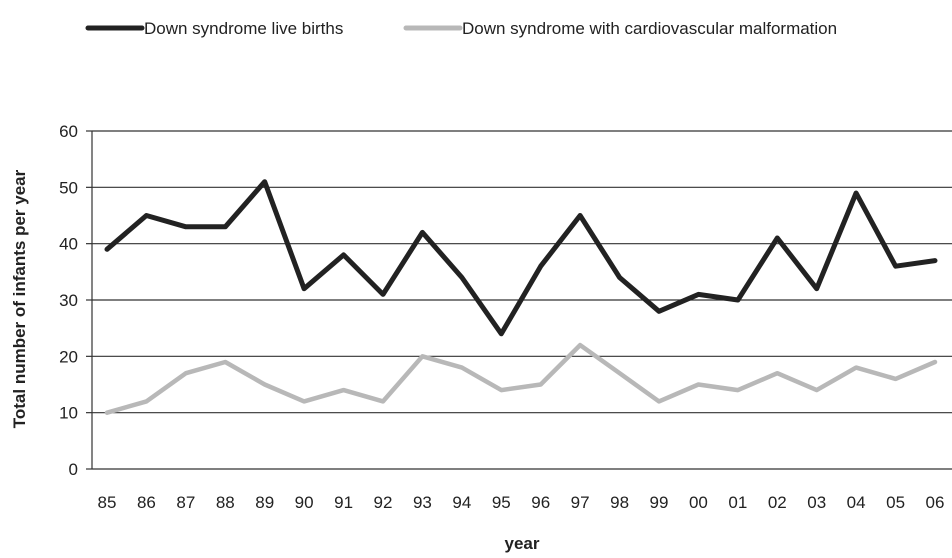 This screenshot has height=558, width=952. I want to click on x-tick-label-98: 98, so click(619, 502).